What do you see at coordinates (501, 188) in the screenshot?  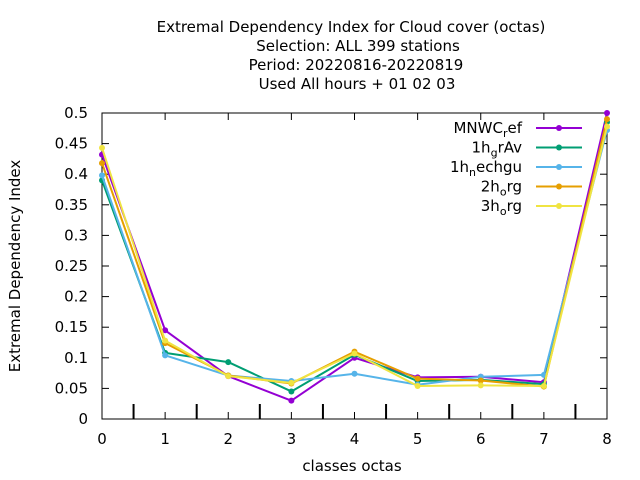 I see `legend-label: 2horg` at bounding box center [501, 188].